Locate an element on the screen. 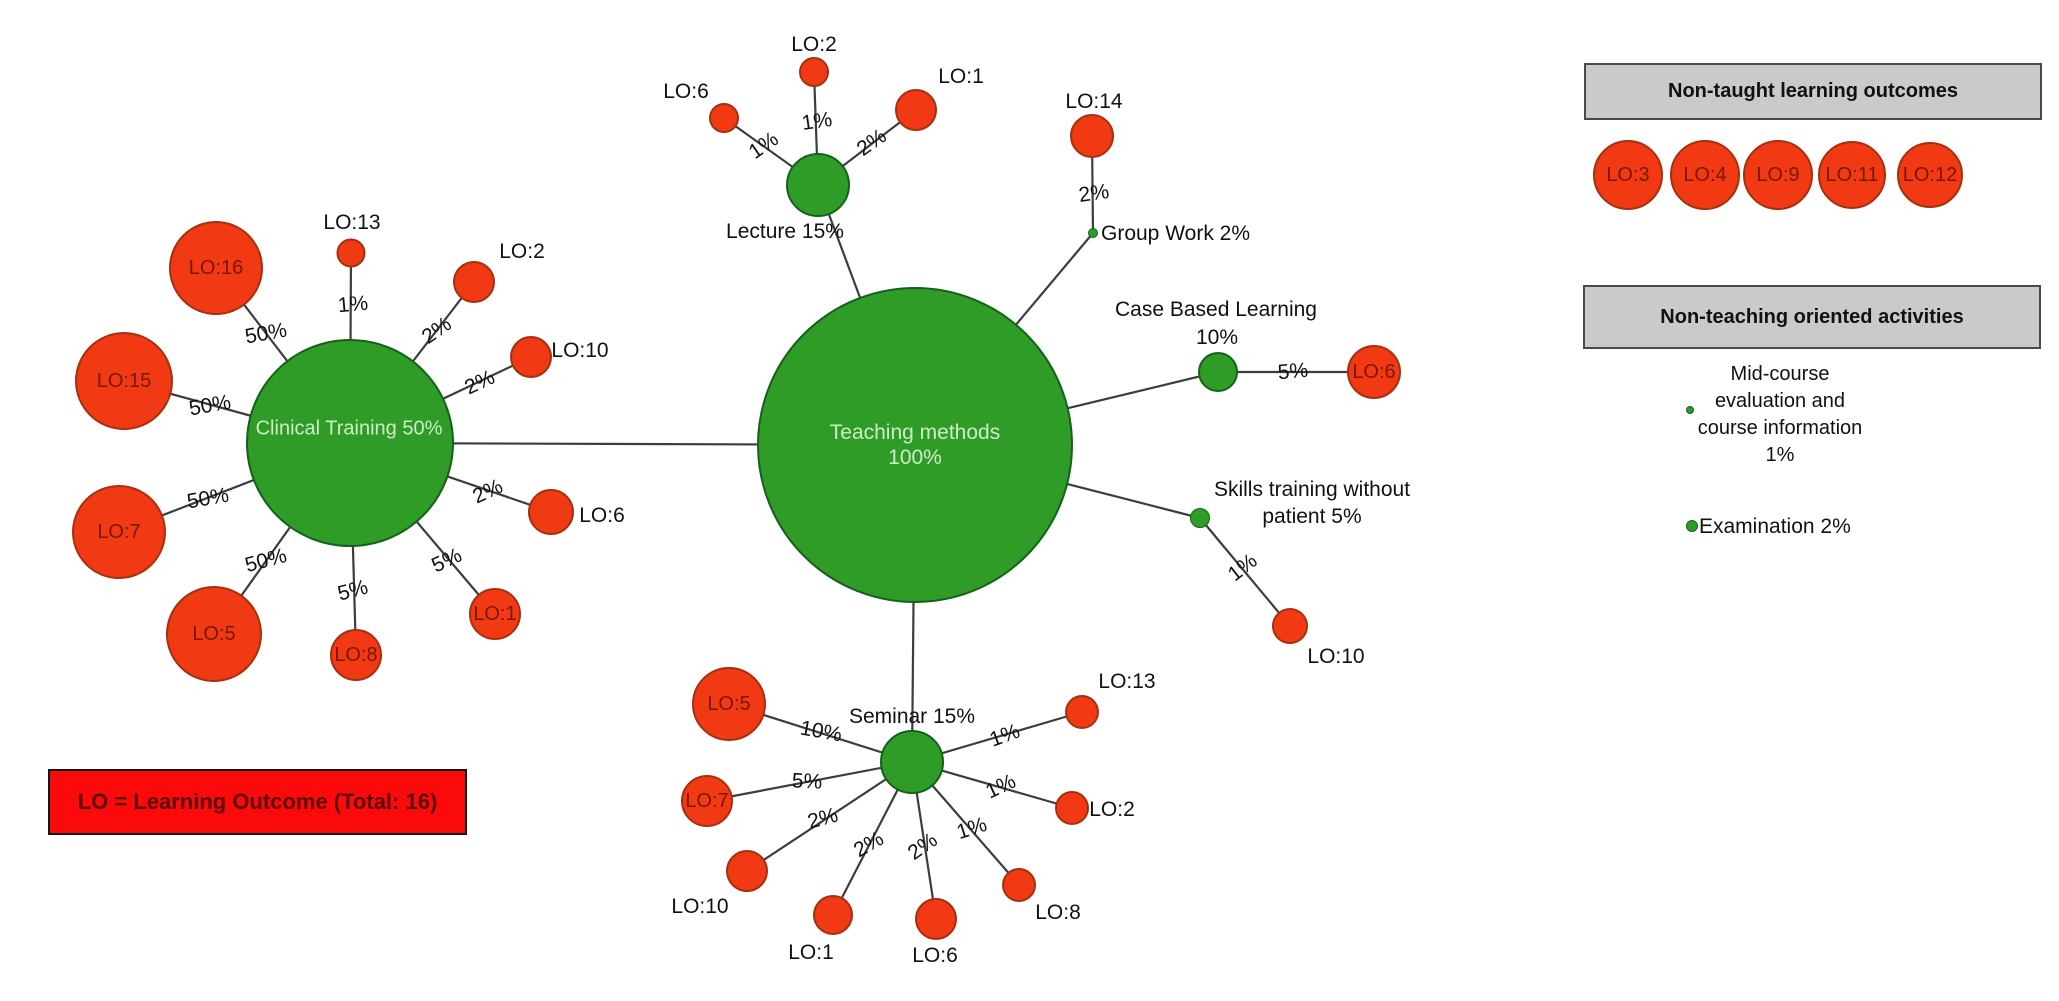  lo1-label: LO:1 is located at coordinates (495, 613).